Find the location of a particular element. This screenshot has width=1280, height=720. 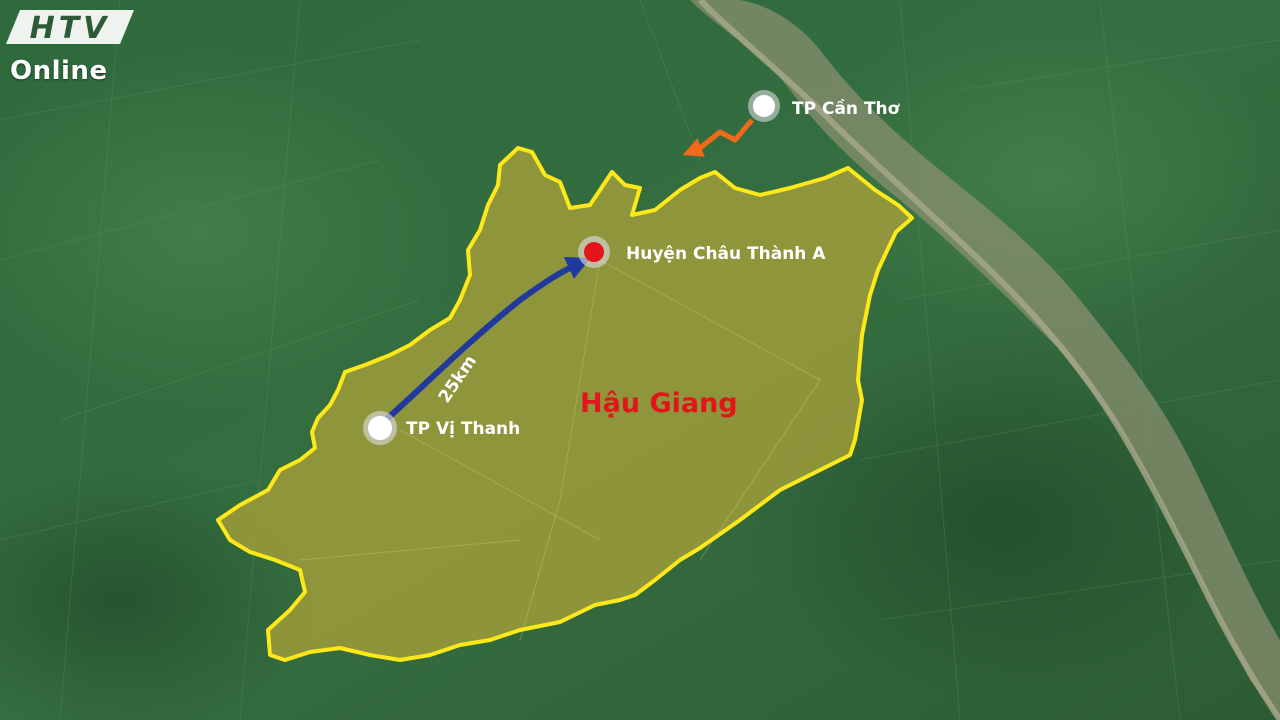

place-label-huyen-chau-thanh-a: Huyện Châu Thành A is located at coordinates (726, 254).